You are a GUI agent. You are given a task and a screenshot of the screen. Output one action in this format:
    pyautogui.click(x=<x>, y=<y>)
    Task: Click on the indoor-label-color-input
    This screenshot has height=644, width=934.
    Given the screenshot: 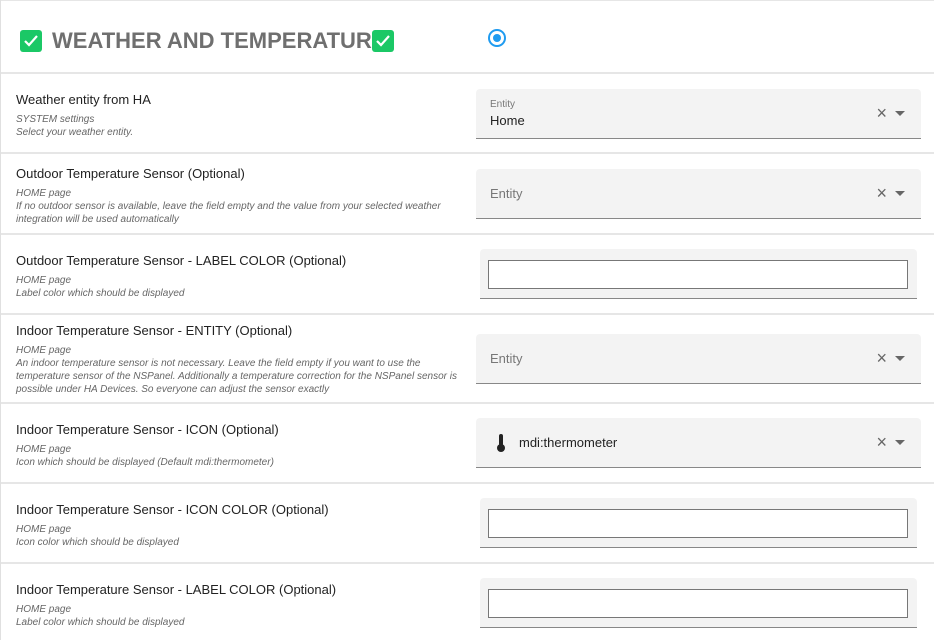 What is the action you would take?
    pyautogui.click(x=698, y=603)
    